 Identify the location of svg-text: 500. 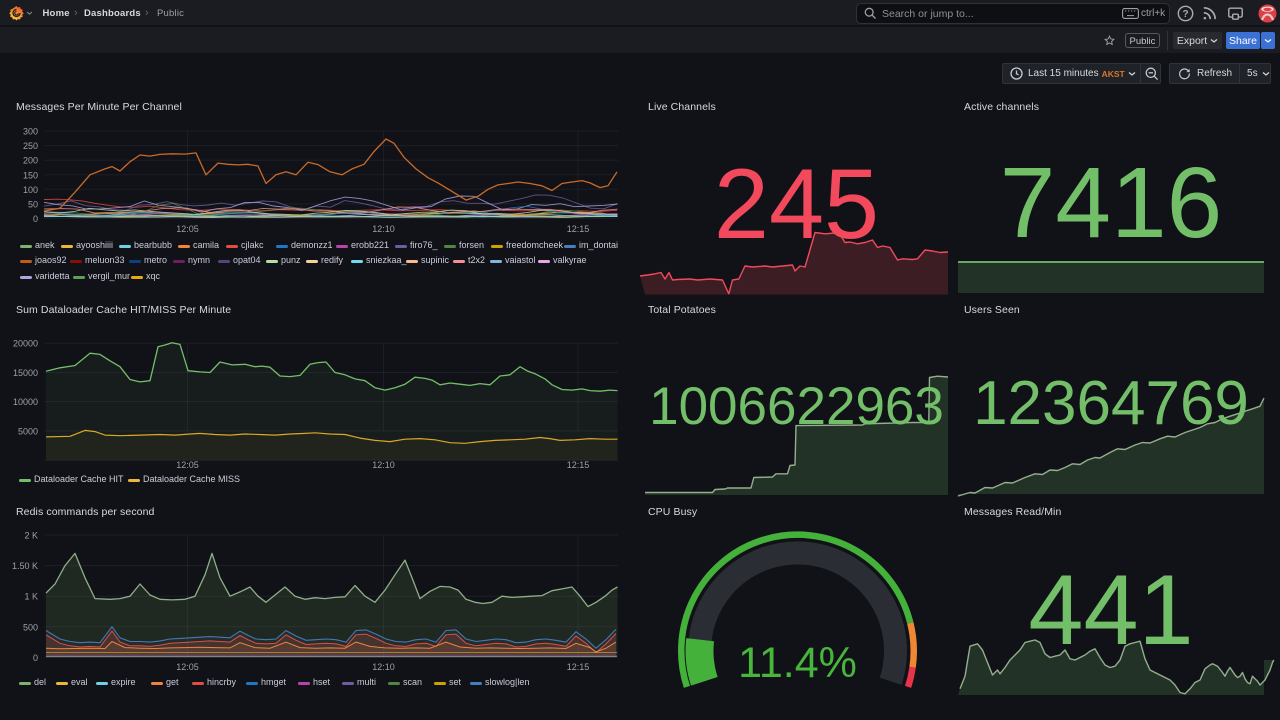
(30, 627).